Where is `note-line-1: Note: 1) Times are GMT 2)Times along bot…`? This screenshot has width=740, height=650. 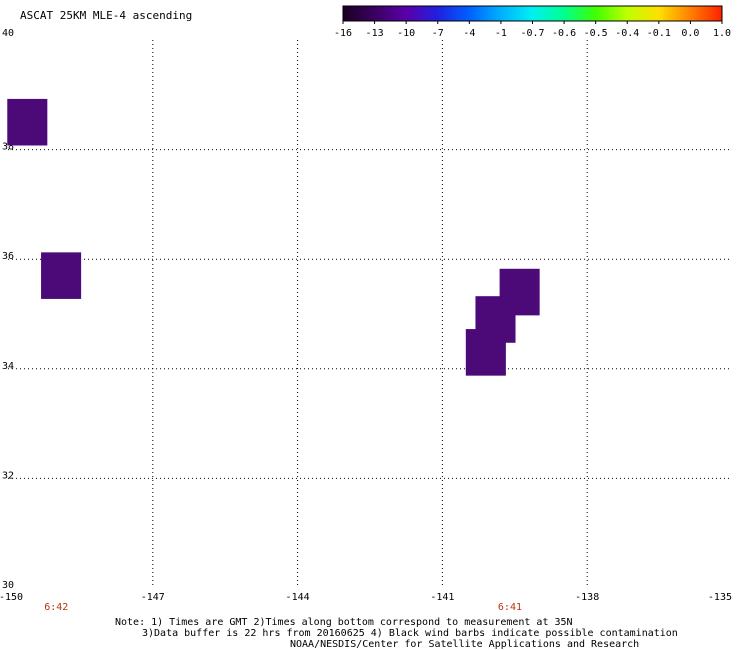
note-line-1: Note: 1) Times are GMT 2)Times along bot… is located at coordinates (344, 622).